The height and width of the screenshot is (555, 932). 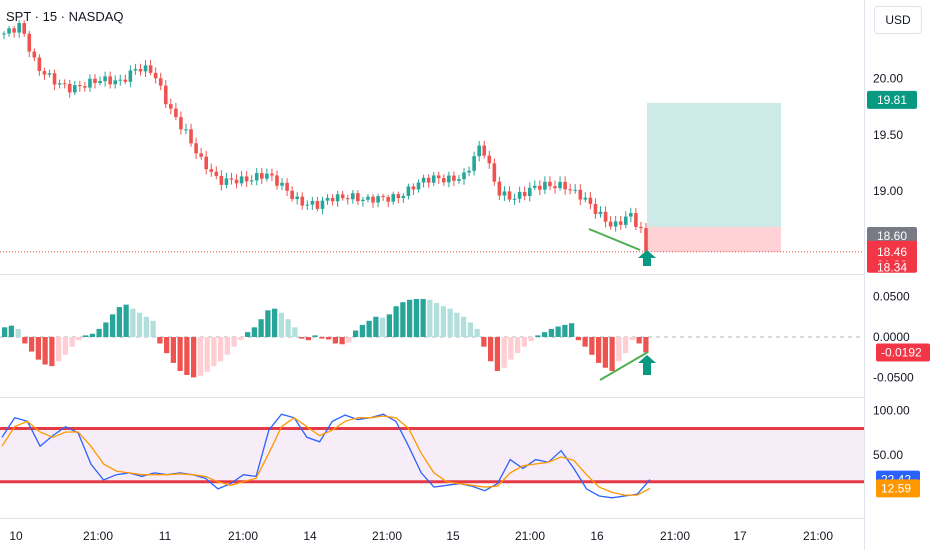 What do you see at coordinates (165, 536) in the screenshot?
I see `time-tick-label: 11` at bounding box center [165, 536].